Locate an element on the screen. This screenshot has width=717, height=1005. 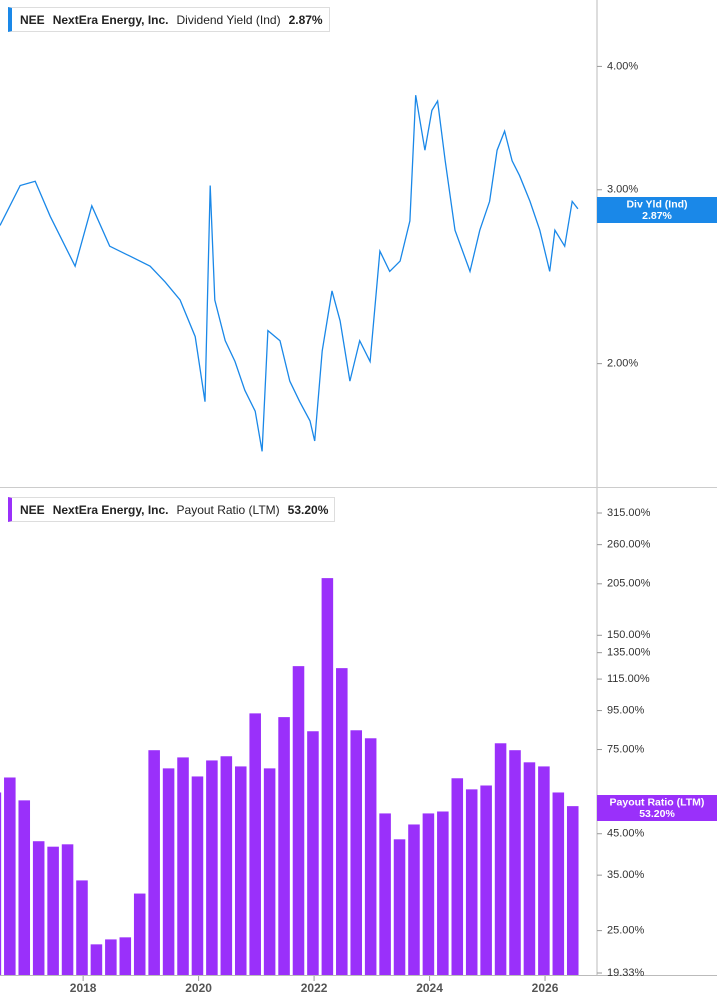
y-tick-label: 4.00% is located at coordinates (622, 66).